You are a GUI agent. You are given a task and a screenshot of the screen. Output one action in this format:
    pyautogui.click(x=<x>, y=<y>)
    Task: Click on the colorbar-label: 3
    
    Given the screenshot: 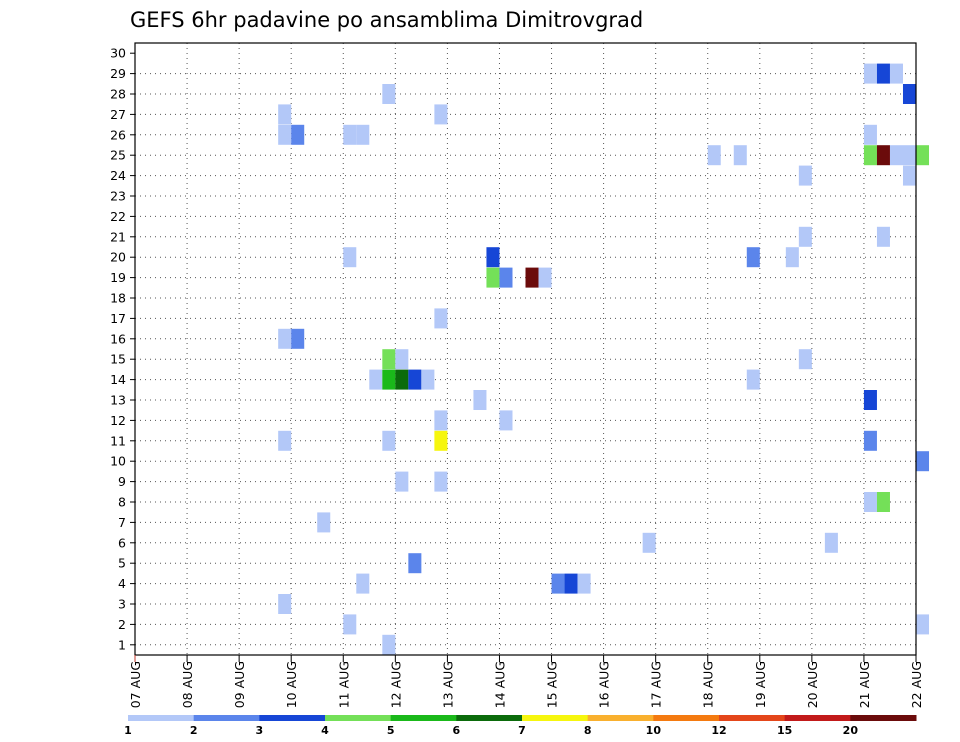 What is the action you would take?
    pyautogui.click(x=260, y=730)
    